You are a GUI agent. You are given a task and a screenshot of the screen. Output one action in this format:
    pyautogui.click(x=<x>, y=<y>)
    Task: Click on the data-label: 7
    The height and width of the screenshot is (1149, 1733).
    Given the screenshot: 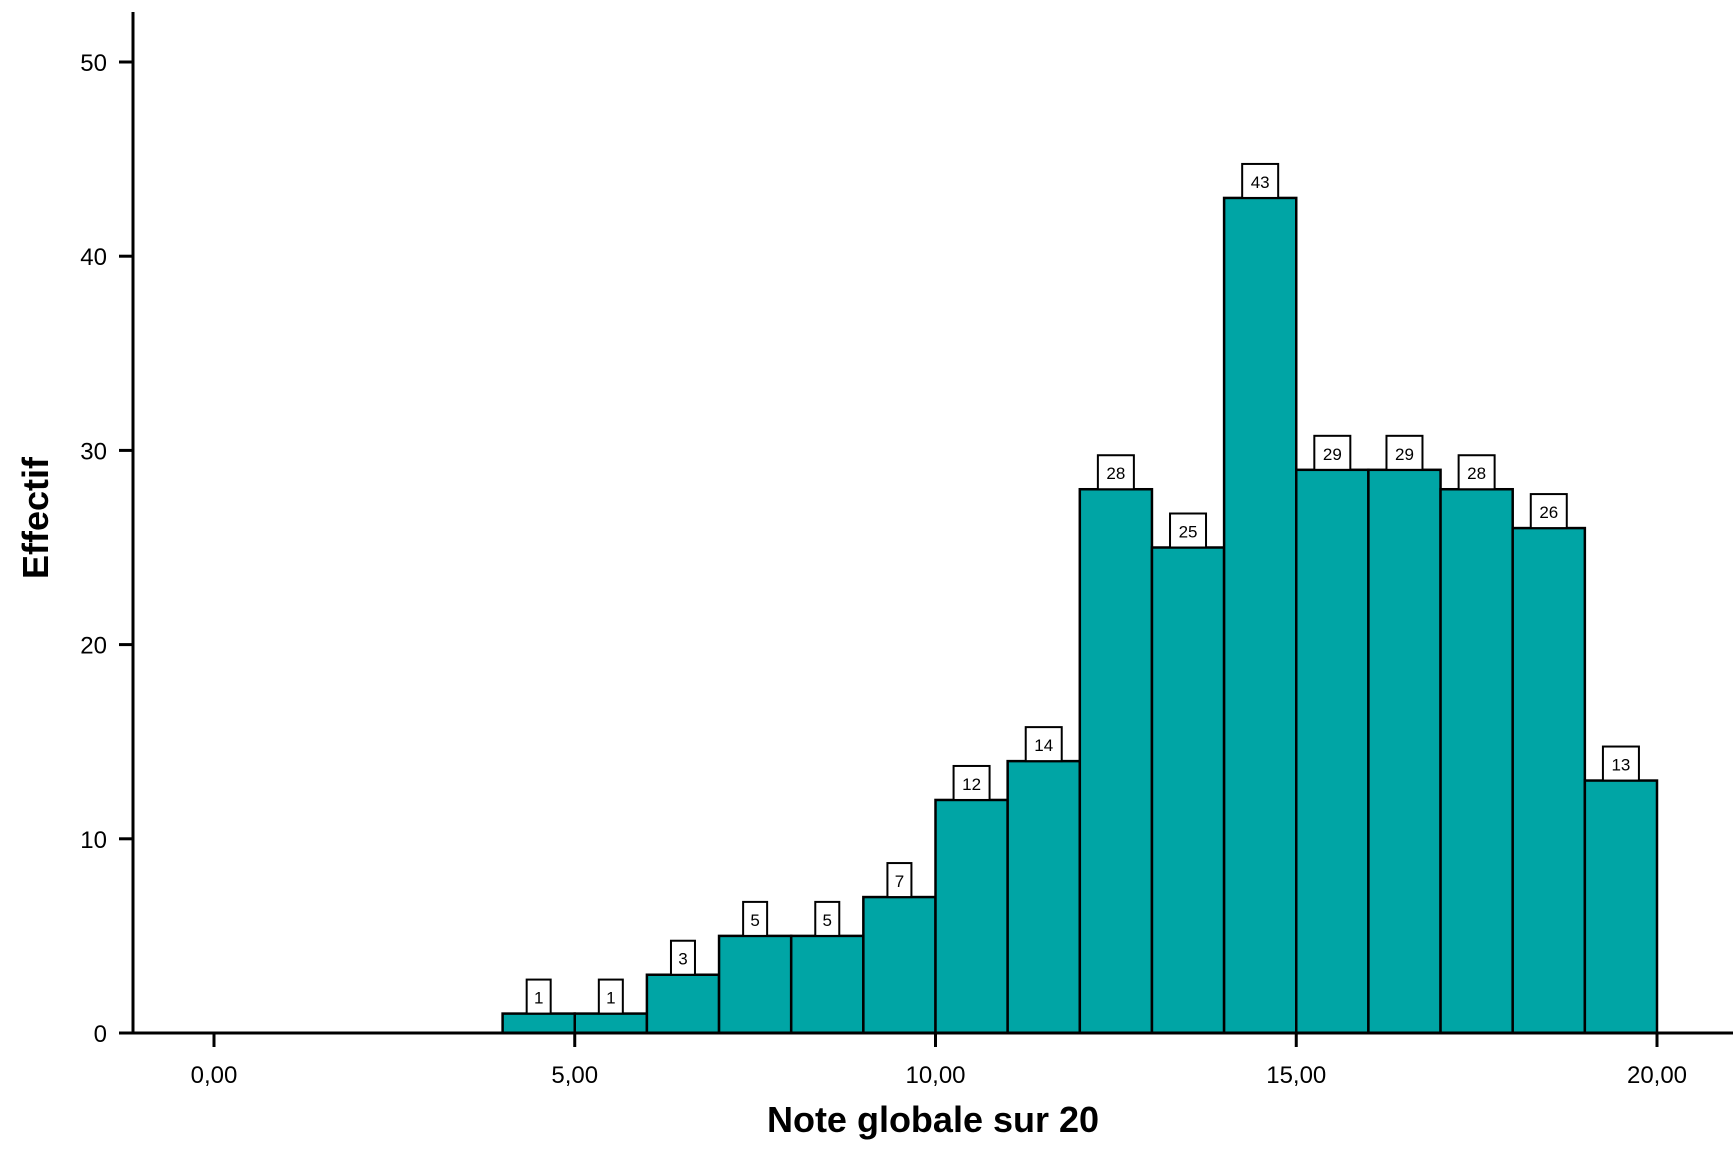 What is the action you would take?
    pyautogui.click(x=899, y=881)
    